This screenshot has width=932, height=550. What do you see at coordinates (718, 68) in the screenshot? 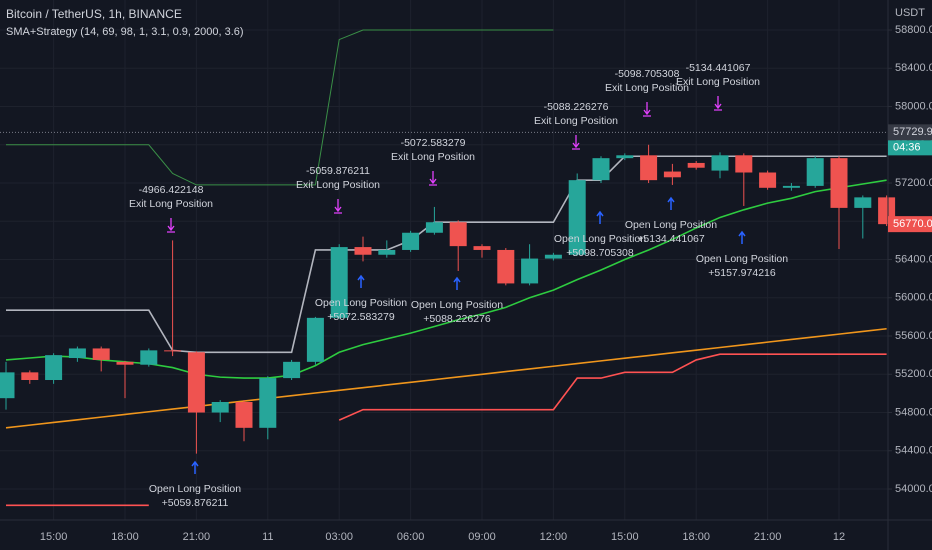
I see `exit-amount: -5134.441067` at bounding box center [718, 68].